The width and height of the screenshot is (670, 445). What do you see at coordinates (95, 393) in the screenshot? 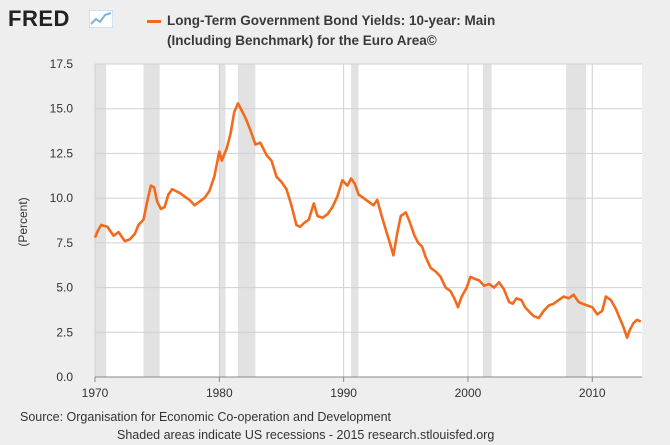
I see `x-tick-label: 1970` at bounding box center [95, 393].